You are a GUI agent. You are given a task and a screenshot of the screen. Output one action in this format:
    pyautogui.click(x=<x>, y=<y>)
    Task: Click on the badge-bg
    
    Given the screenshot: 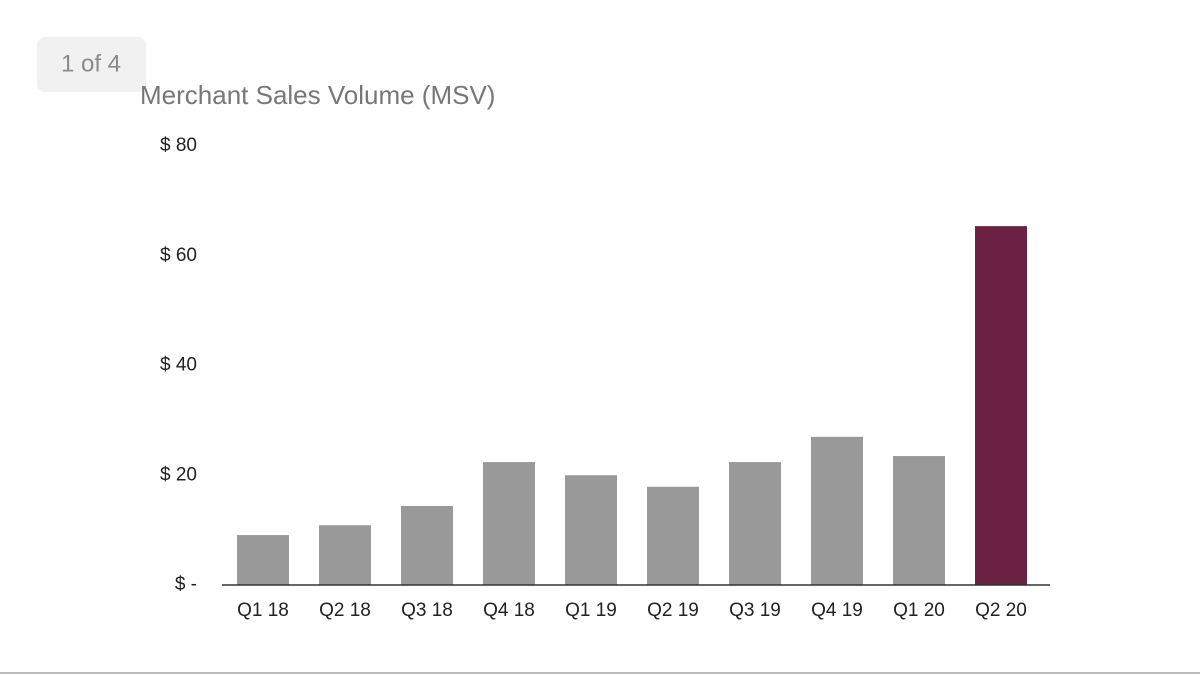 What is the action you would take?
    pyautogui.click(x=91, y=64)
    